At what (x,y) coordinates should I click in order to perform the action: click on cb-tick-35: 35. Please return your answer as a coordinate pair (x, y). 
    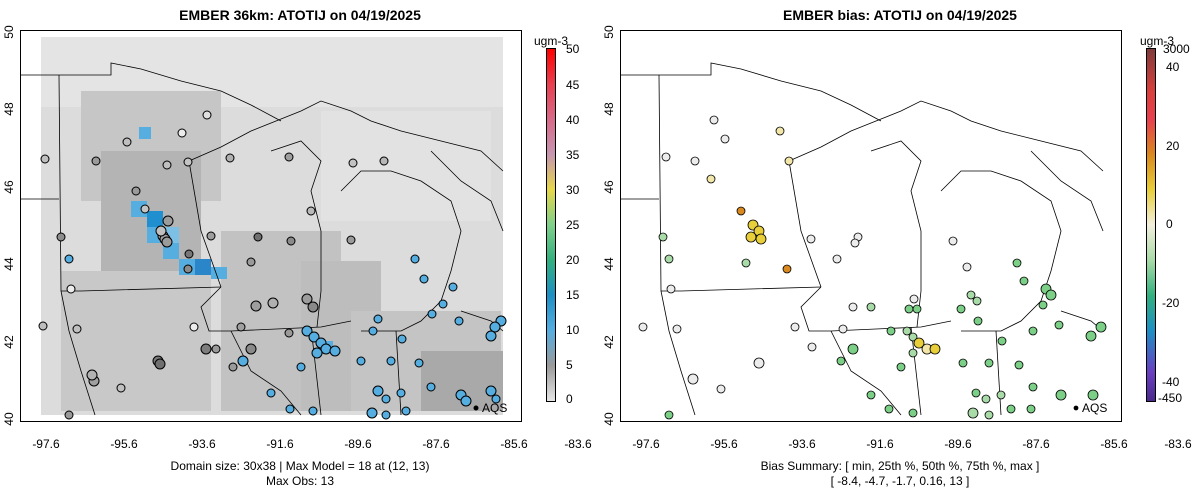
    Looking at the image, I should click on (573, 155).